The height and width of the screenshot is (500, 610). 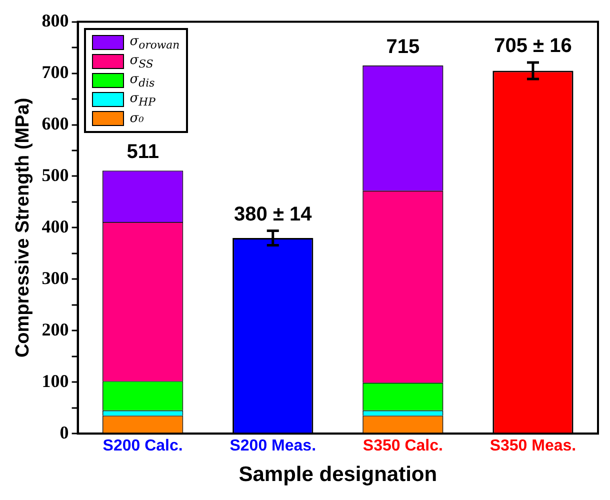 I want to click on x-axis-title: Sample designation, so click(x=338, y=474).